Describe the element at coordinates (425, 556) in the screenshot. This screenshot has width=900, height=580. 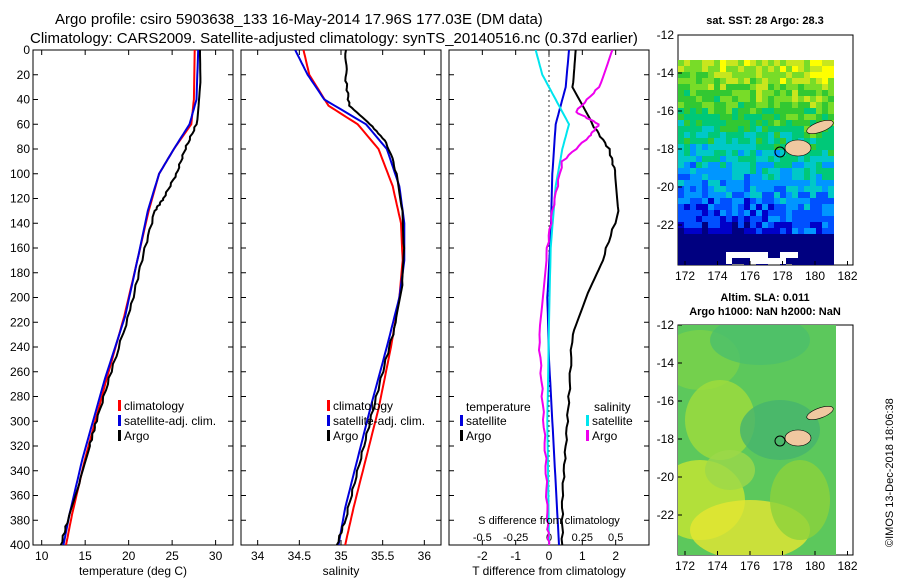
I see `x-tick-label: 36` at that location.